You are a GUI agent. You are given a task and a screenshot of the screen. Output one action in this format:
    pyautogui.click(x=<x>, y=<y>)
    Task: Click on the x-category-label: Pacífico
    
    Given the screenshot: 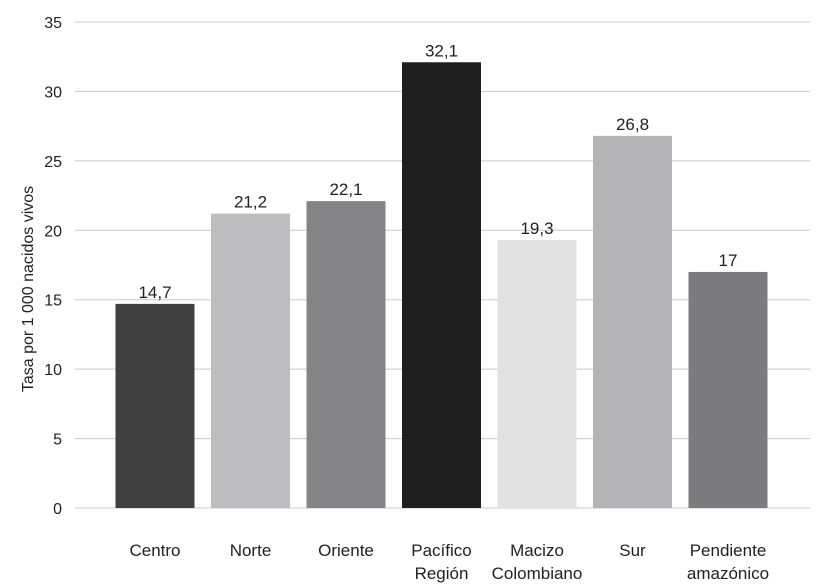 What is the action you would take?
    pyautogui.click(x=441, y=550)
    